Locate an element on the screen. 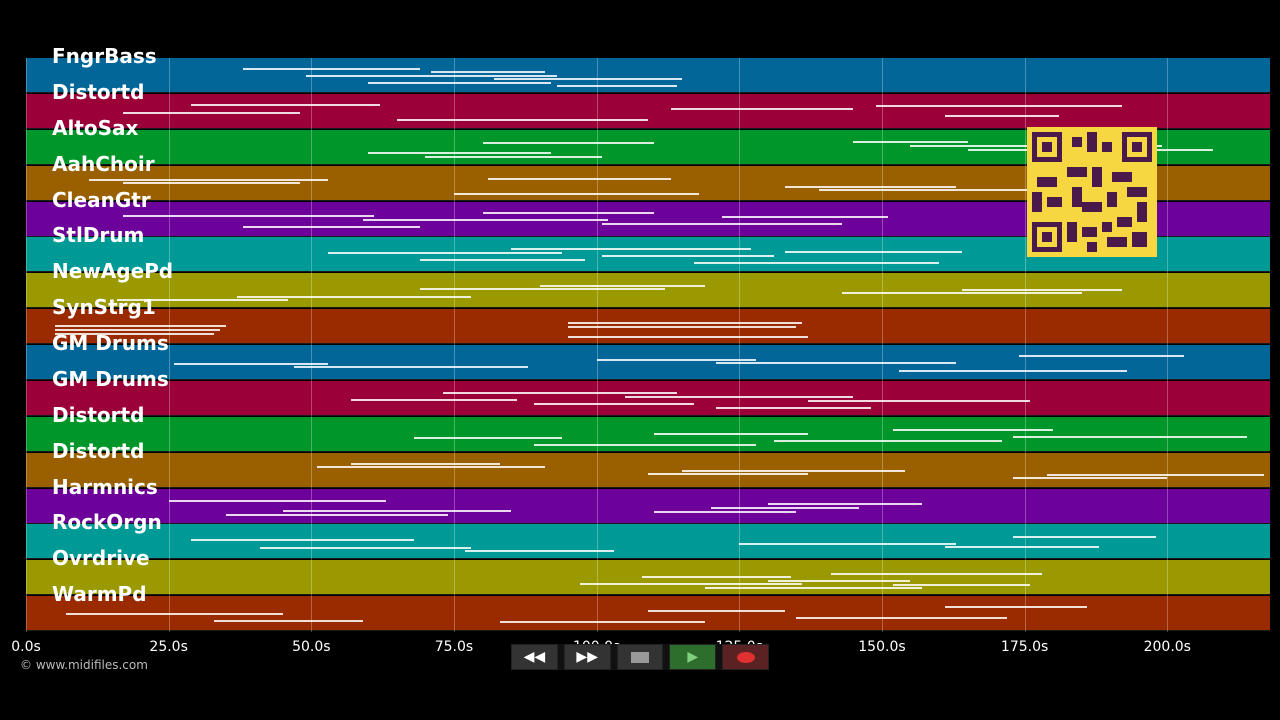 This screenshot has width=1280, height=720. track-label: Harmnics is located at coordinates (105, 486).